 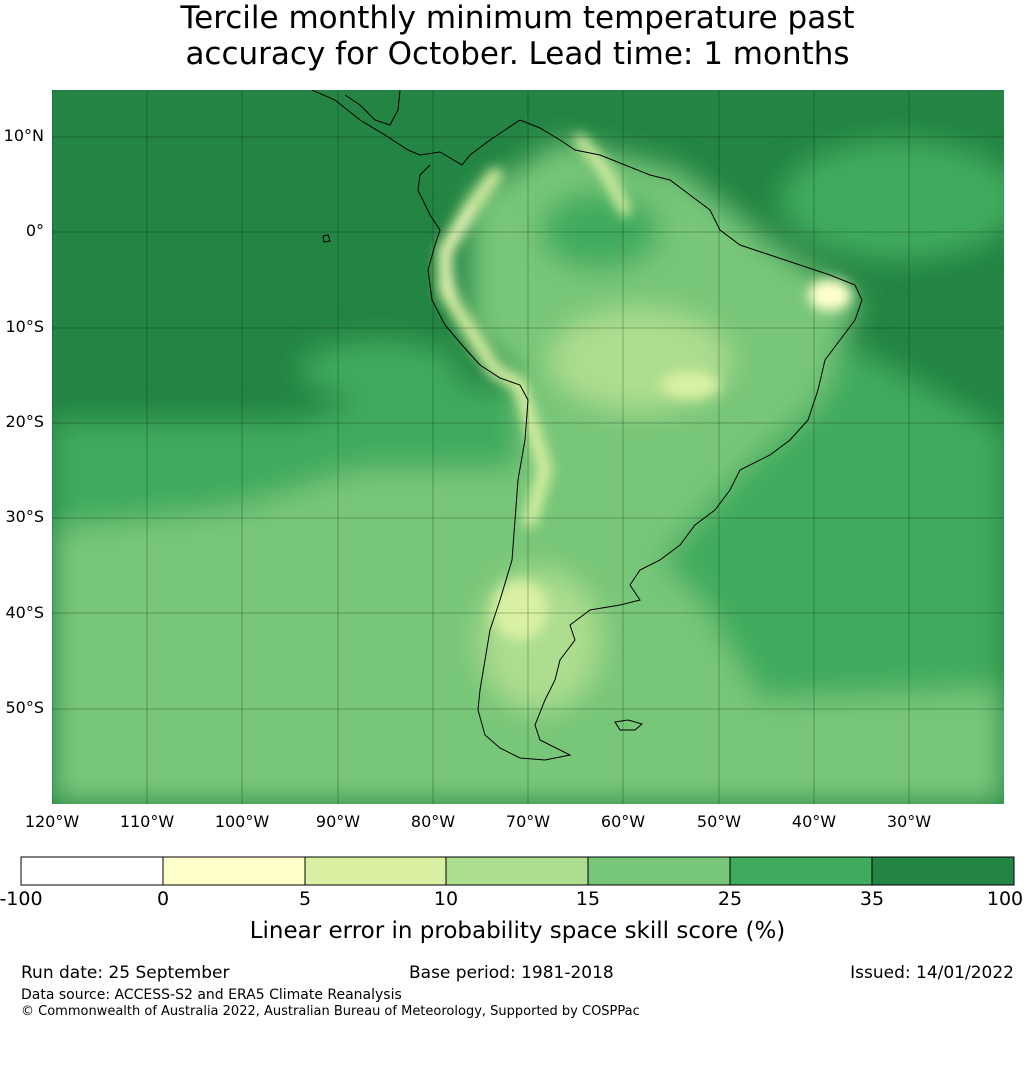 I want to click on colorbar-tick: 0, so click(x=163, y=899).